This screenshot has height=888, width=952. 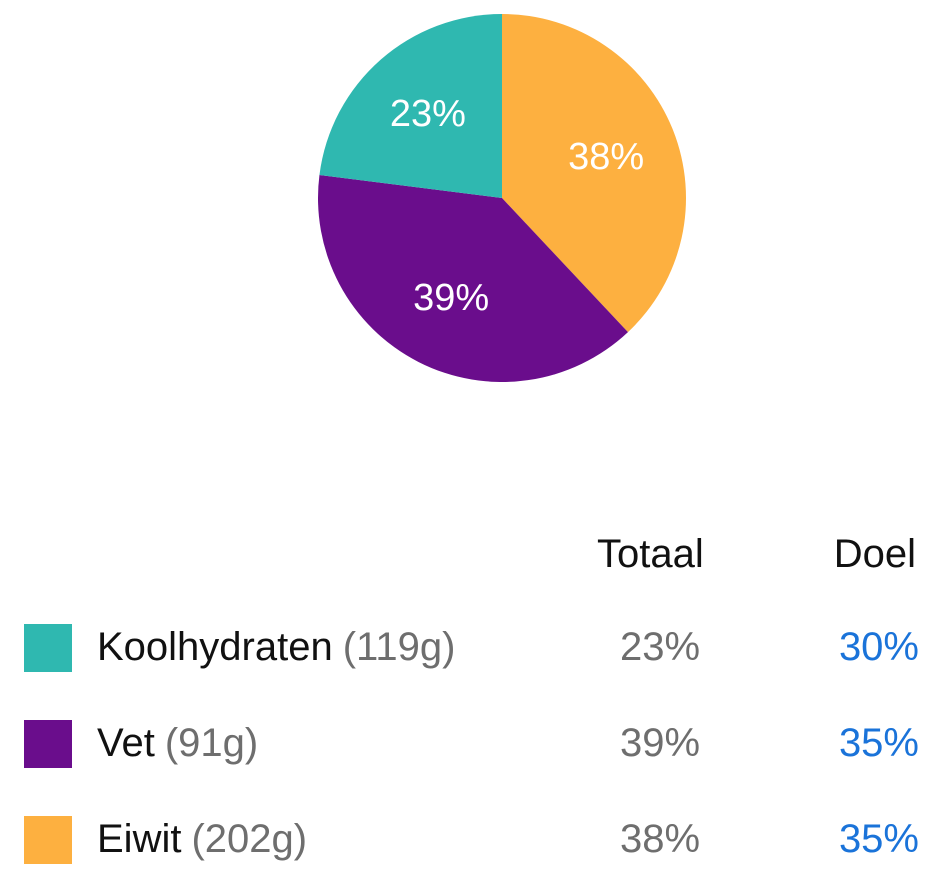 I want to click on macro-total-percent: 38%, so click(x=660, y=839).